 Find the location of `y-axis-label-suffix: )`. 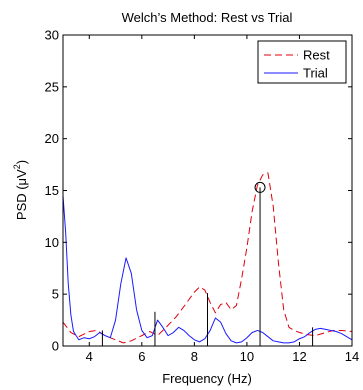

y-axis-label-suffix: ) is located at coordinates (21, 162).